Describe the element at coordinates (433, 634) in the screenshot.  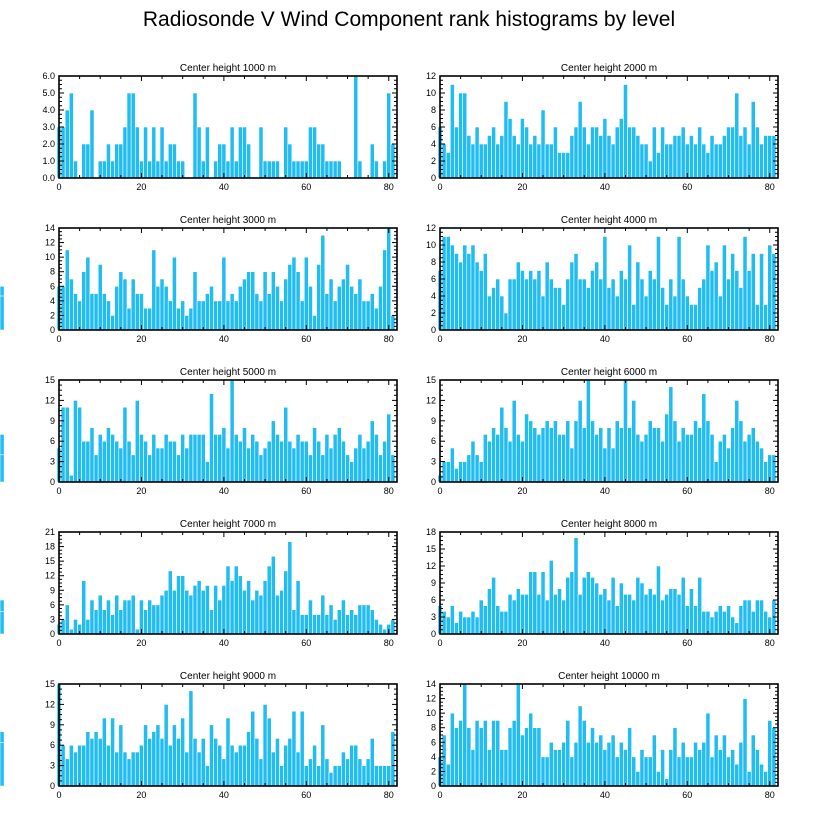
I see `y-tick-label: 0` at that location.